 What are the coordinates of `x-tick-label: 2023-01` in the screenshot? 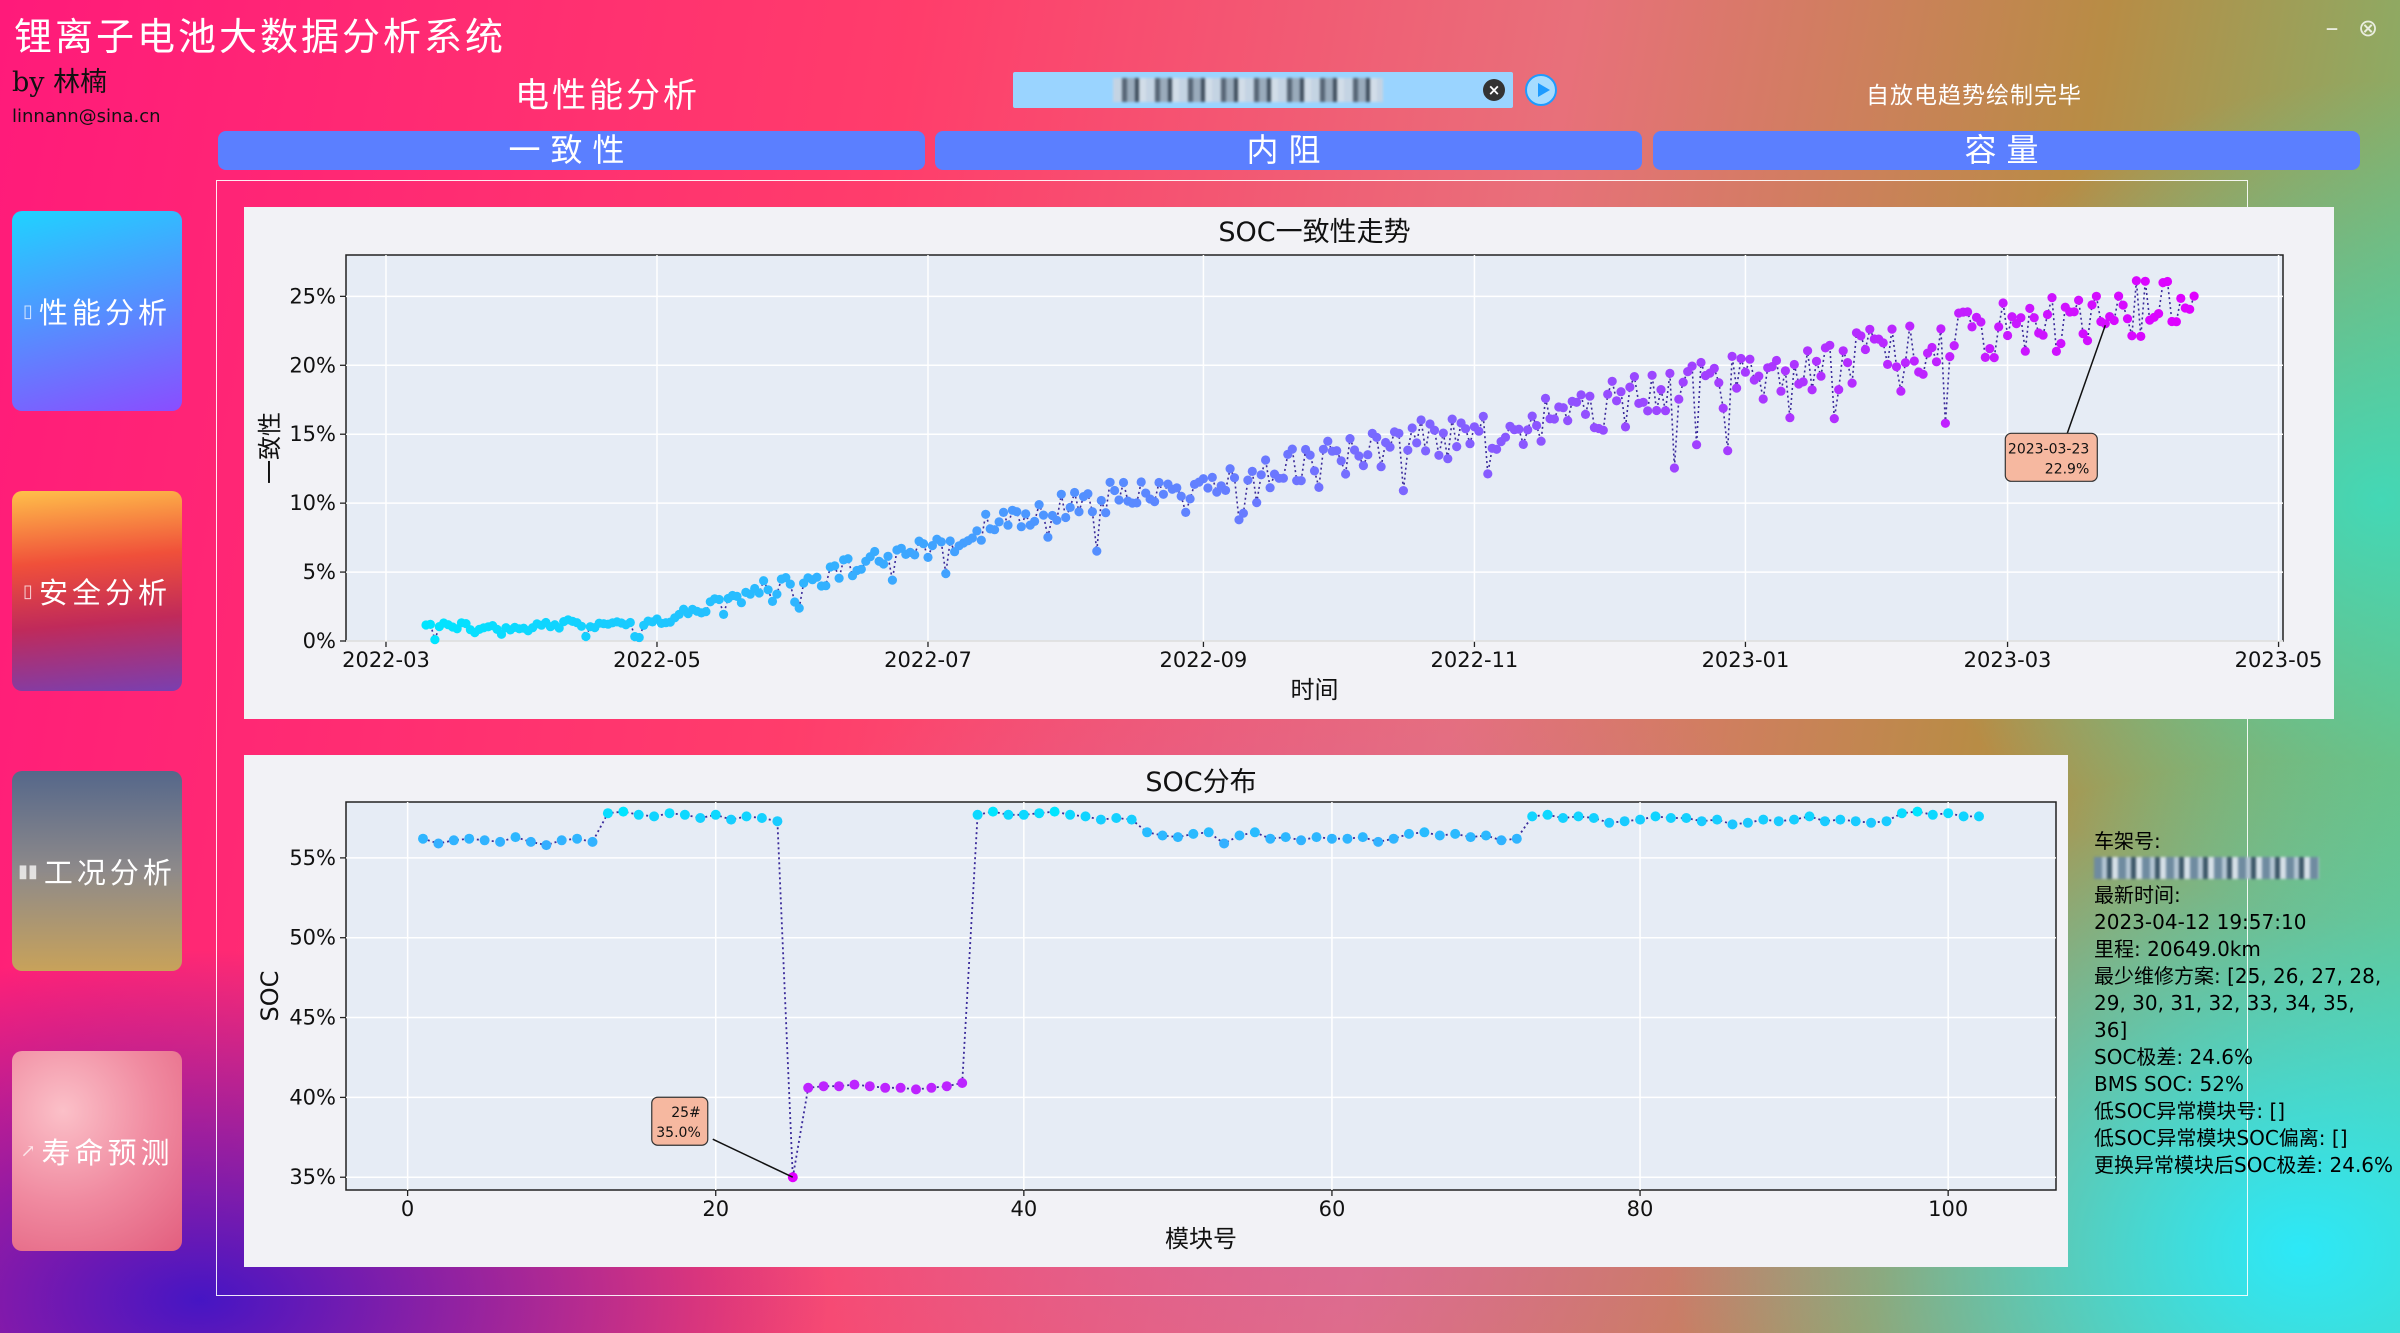 It's located at (1746, 660).